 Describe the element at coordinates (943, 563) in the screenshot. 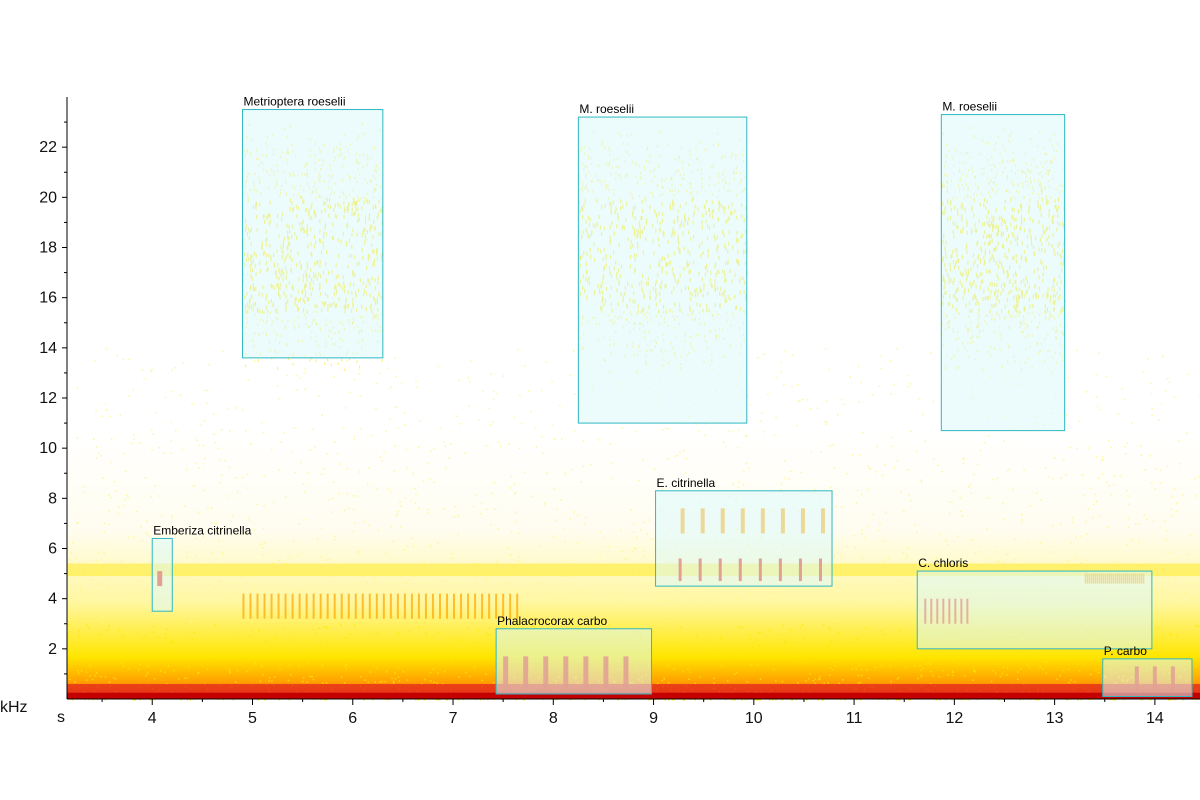

I see `annotation-label: C. chloris` at that location.